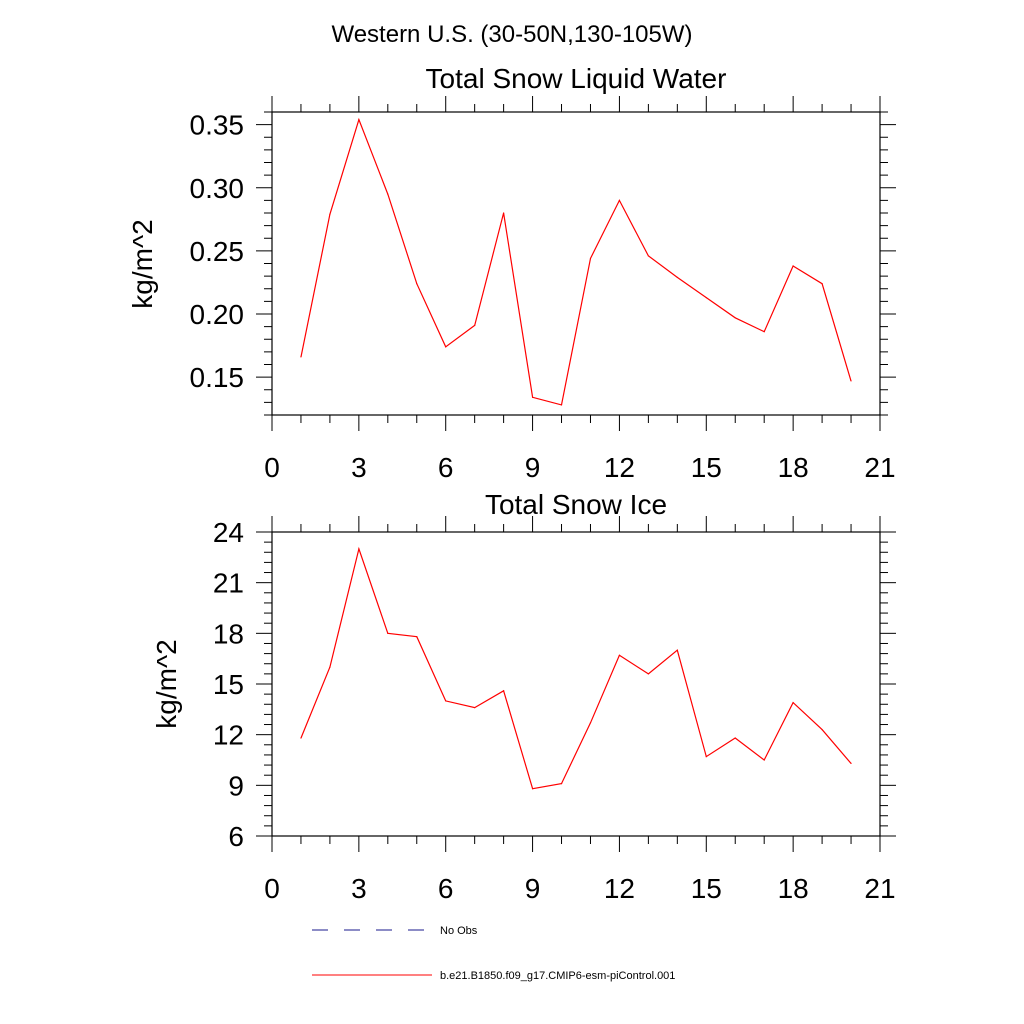 This screenshot has width=1024, height=1024. I want to click on y-tick-label: 12, so click(228, 735).